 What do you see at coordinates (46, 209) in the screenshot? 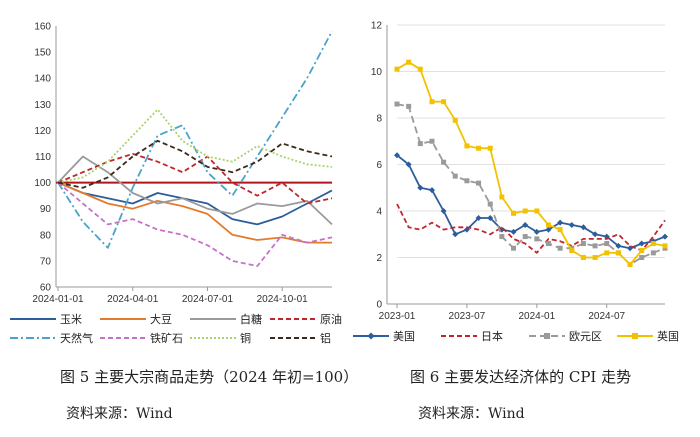
I see `left-y-tick-label: 90` at bounding box center [46, 209].